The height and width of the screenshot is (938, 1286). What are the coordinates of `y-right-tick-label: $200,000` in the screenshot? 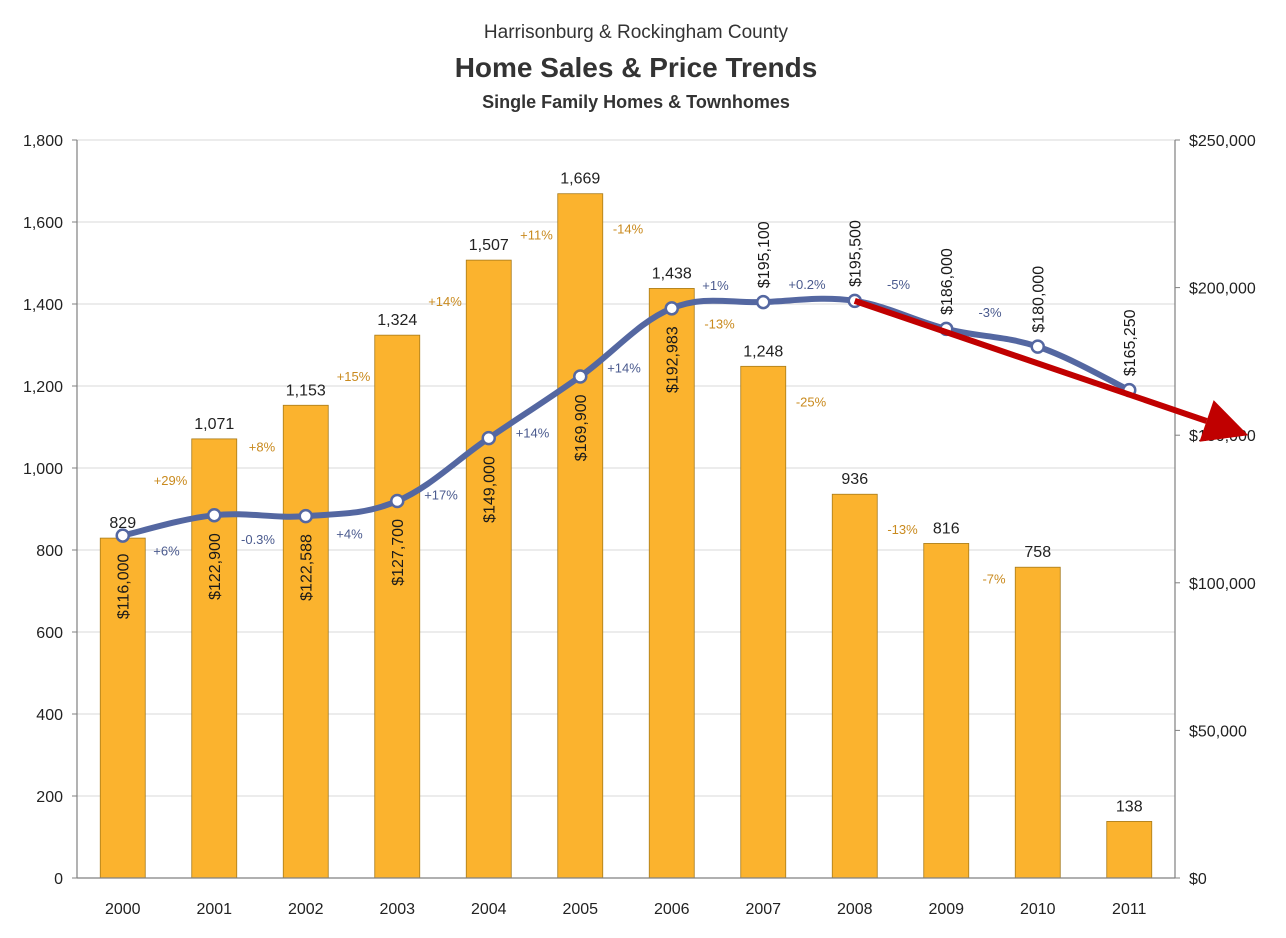 It's located at (1222, 289).